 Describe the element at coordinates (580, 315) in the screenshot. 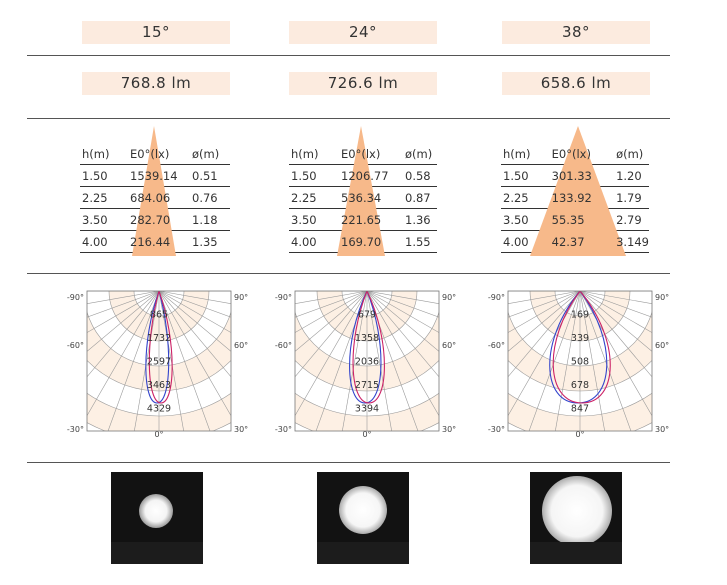

I see `ring-value-label: 169` at that location.